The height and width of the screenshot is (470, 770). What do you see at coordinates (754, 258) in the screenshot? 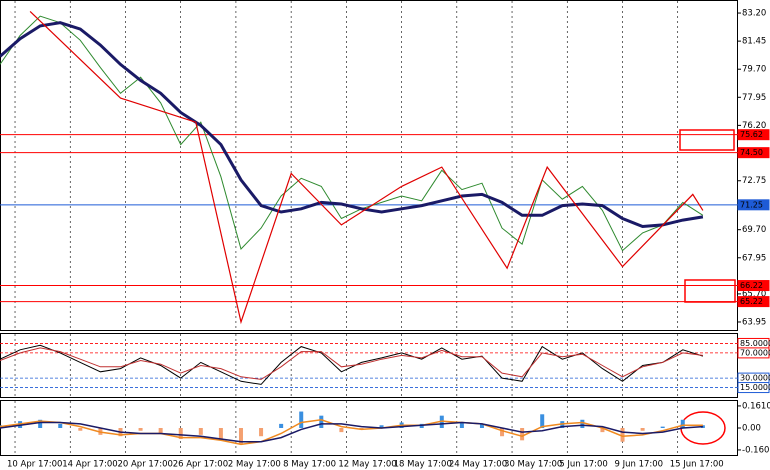
I see `y-tick-label: 67.95` at bounding box center [754, 258].